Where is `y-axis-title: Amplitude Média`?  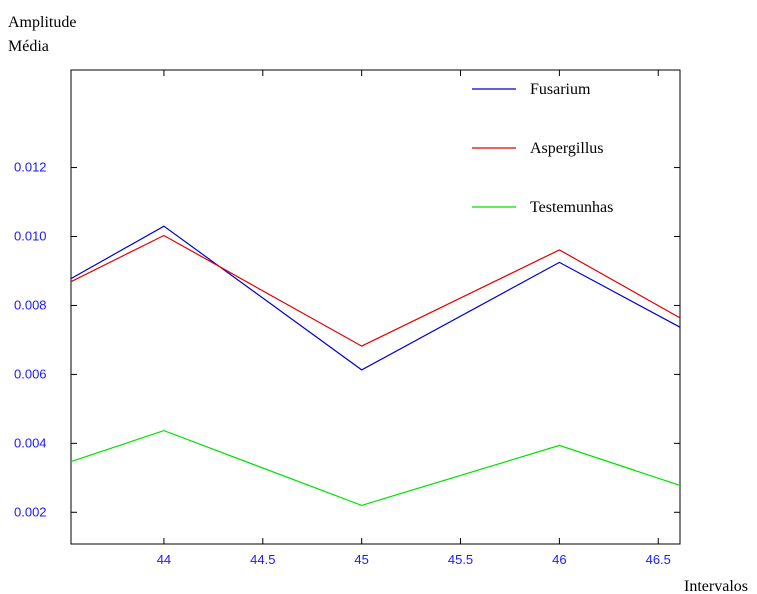
y-axis-title: Amplitude Média is located at coordinates (42, 34).